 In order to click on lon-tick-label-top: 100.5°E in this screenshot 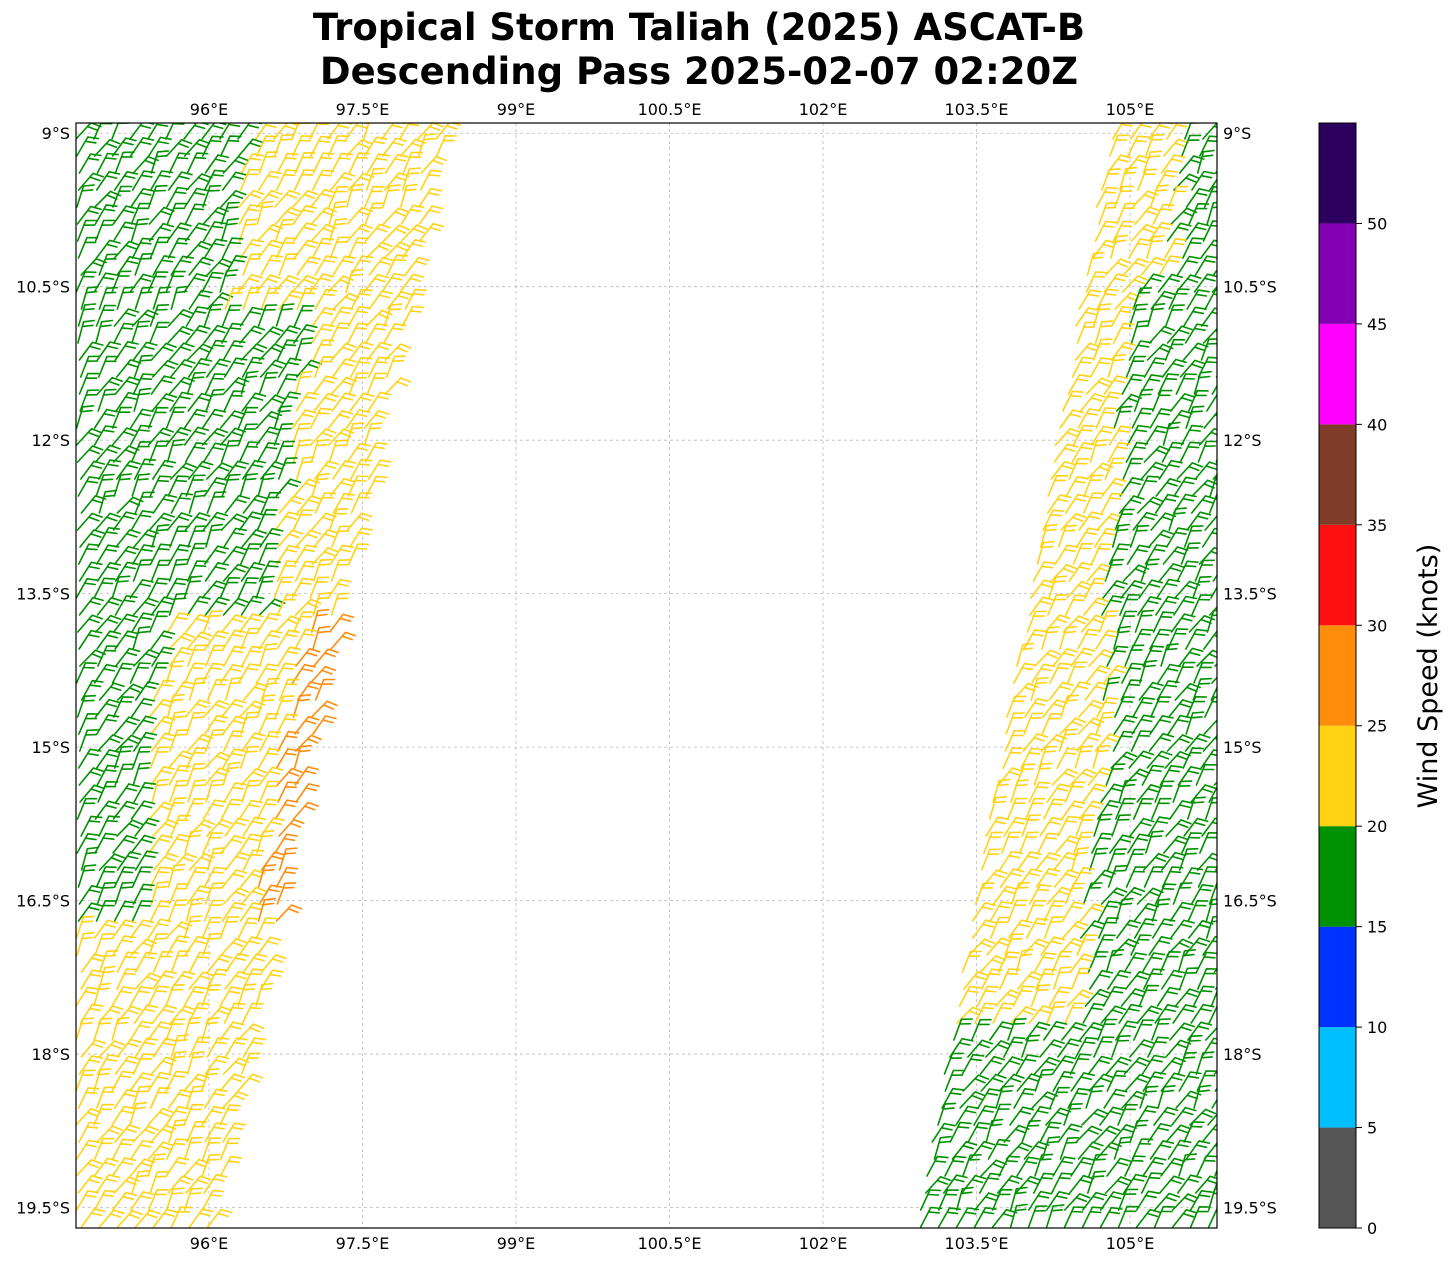, I will do `click(670, 109)`.